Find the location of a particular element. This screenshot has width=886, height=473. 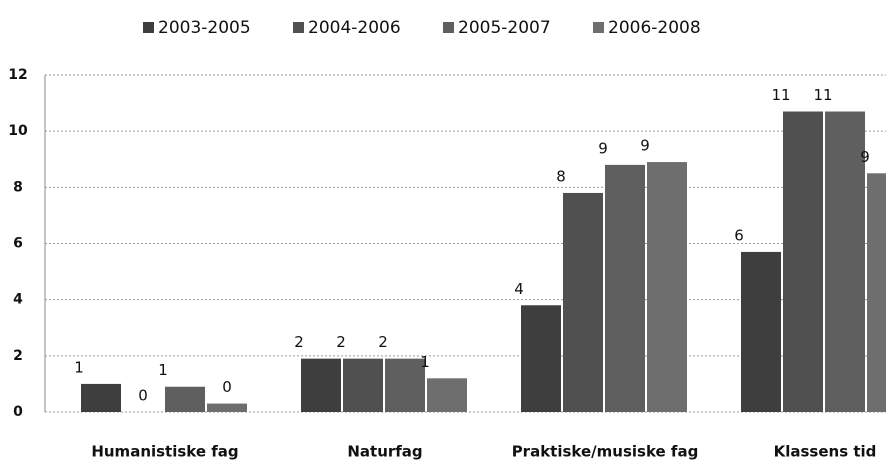

value-label: 4 is located at coordinates (519, 289).